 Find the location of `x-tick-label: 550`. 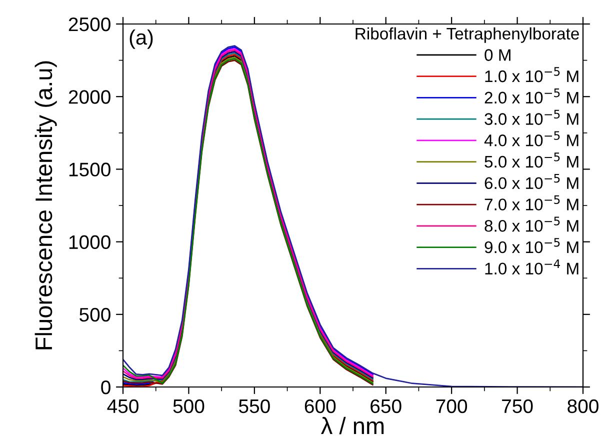

x-tick-label: 550 is located at coordinates (254, 406).